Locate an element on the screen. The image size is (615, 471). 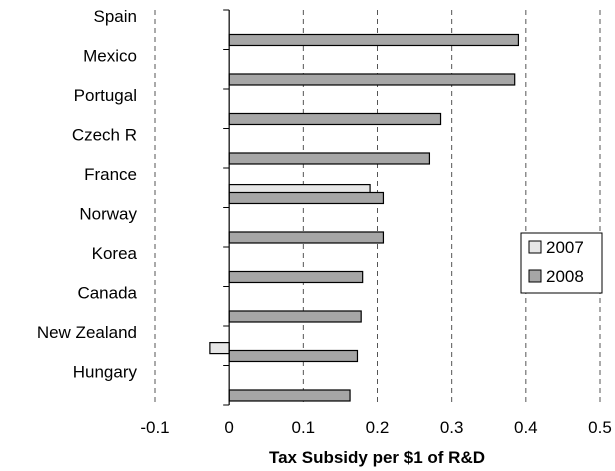
category-label: Canada is located at coordinates (107, 292).